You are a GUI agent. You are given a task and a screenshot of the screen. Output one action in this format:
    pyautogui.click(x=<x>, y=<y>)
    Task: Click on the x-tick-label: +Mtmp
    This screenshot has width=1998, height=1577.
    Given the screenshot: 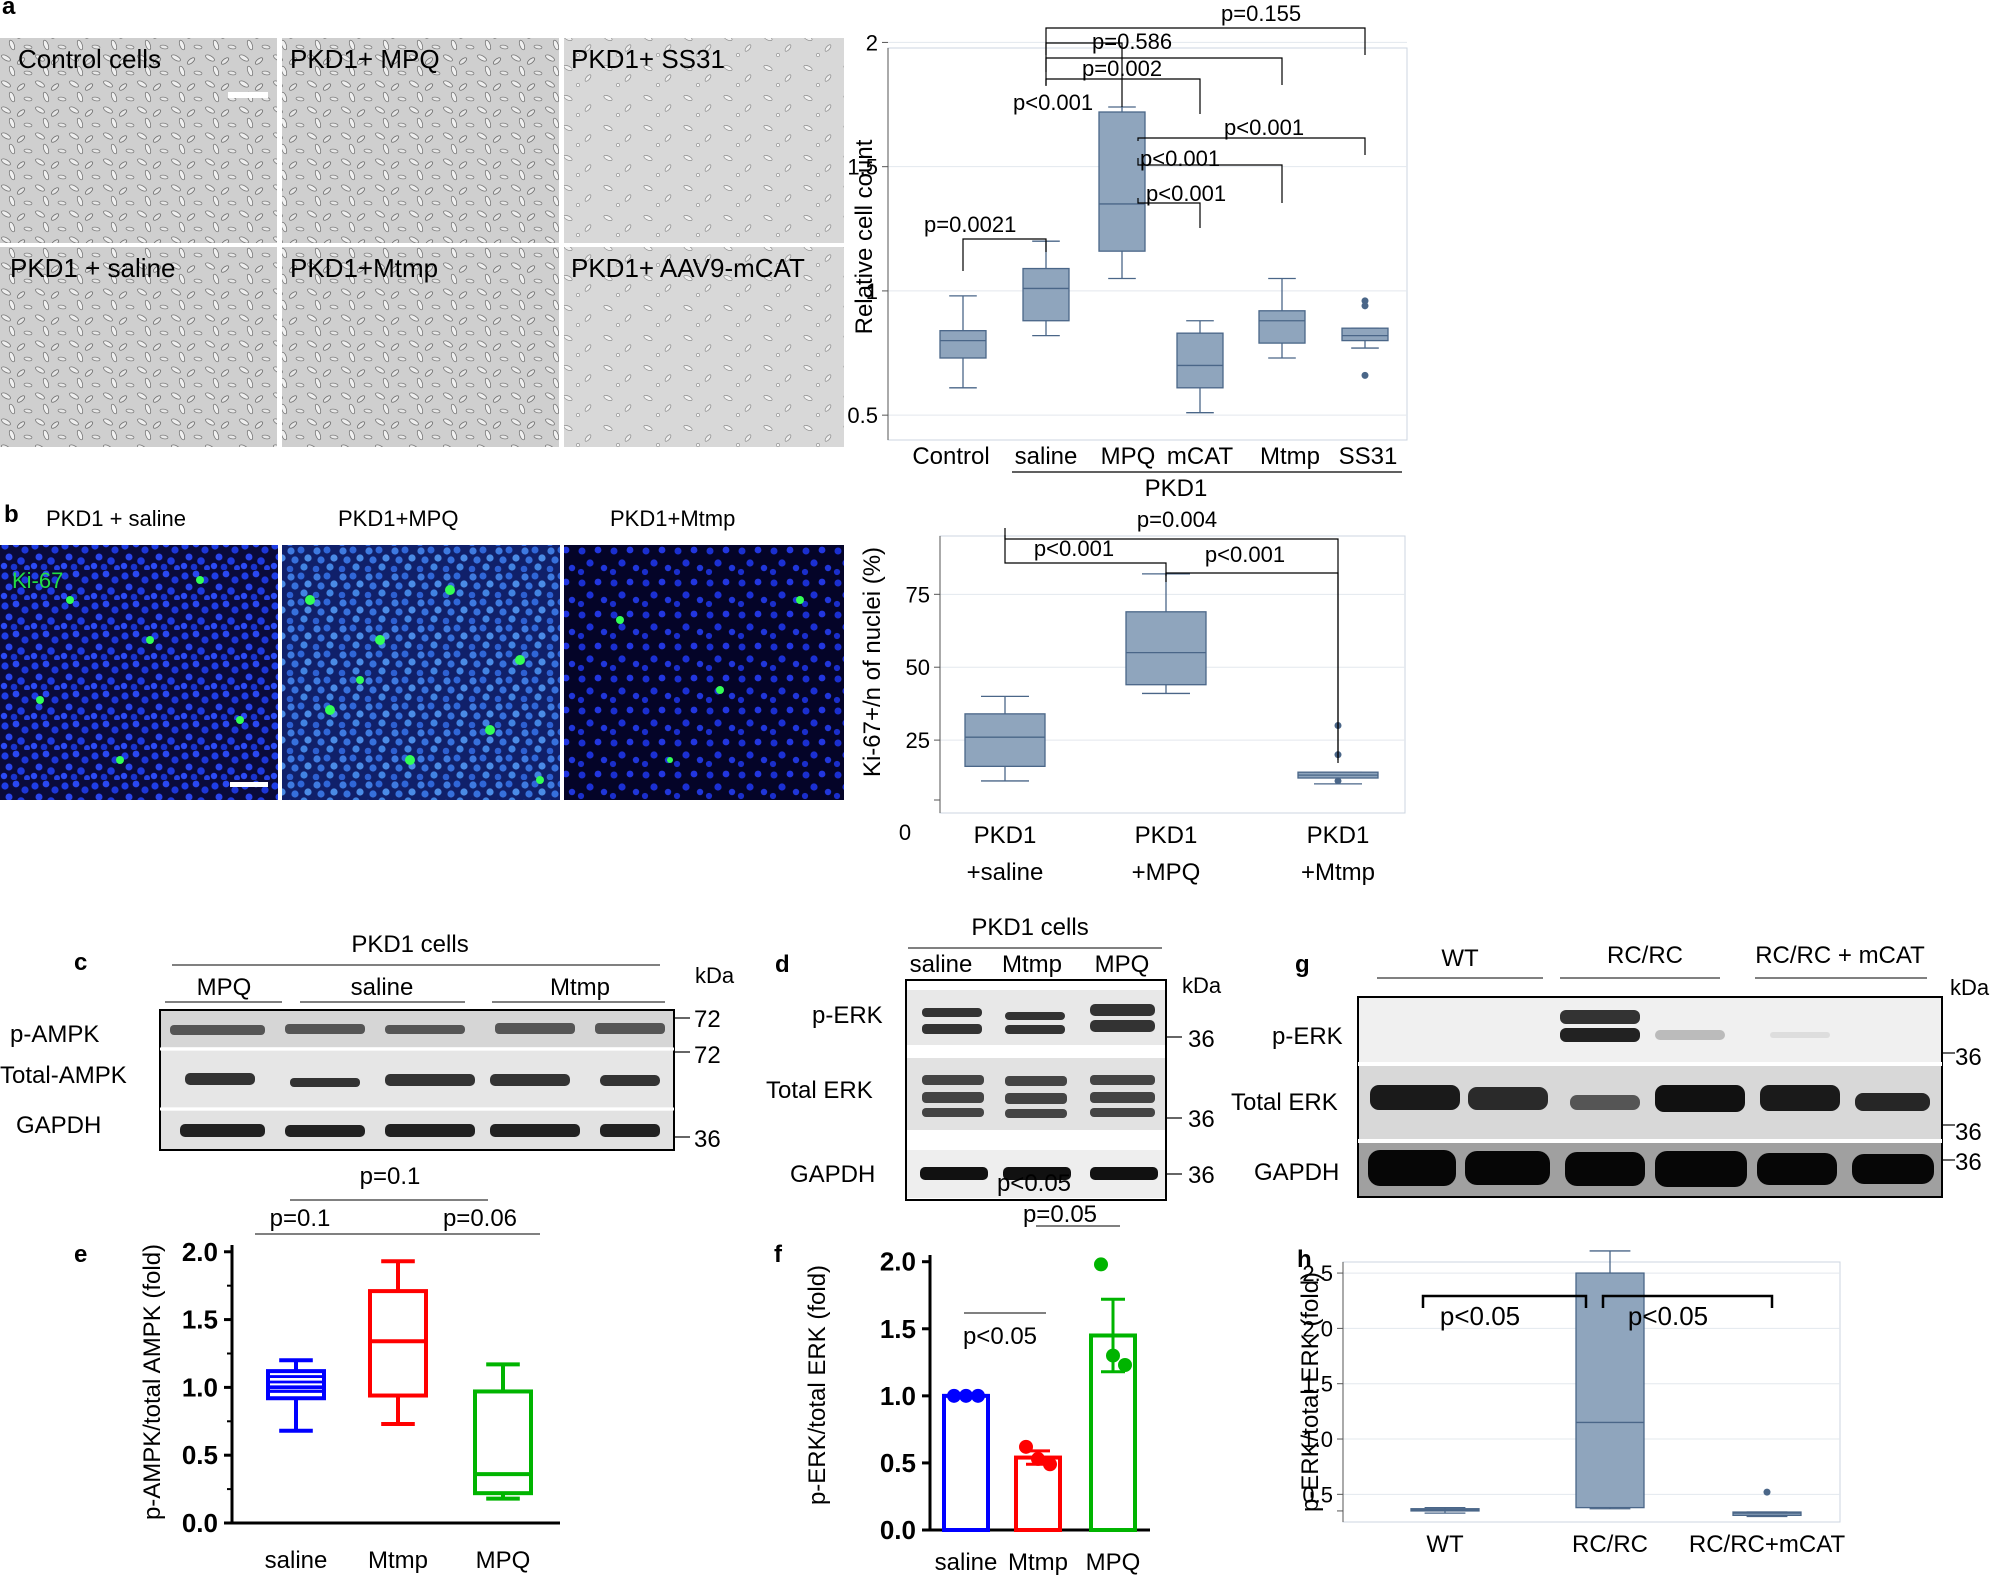 What is the action you would take?
    pyautogui.click(x=1338, y=872)
    